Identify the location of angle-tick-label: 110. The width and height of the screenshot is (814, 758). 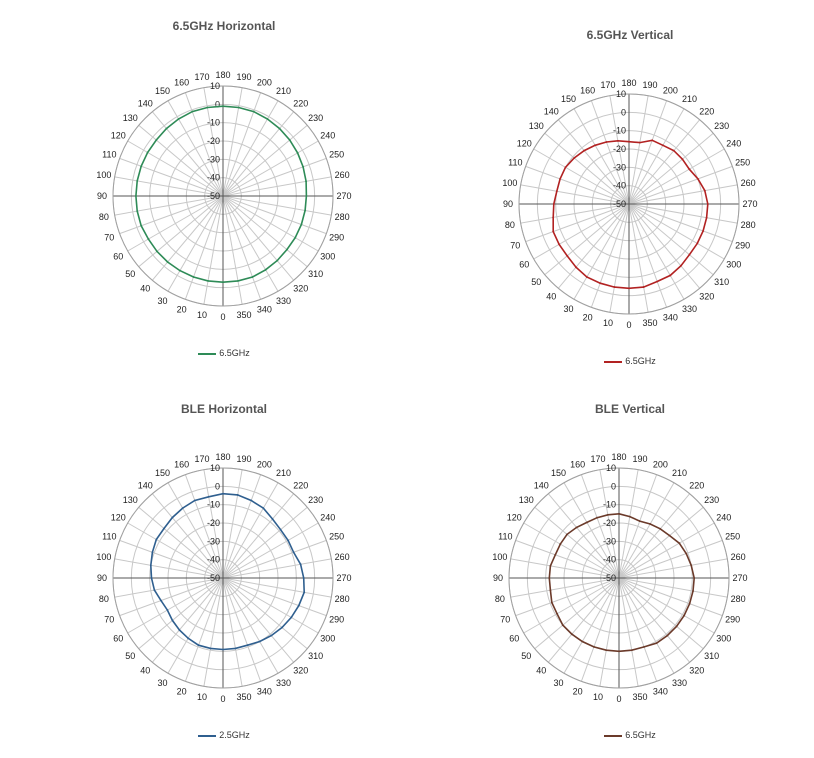
(505, 537).